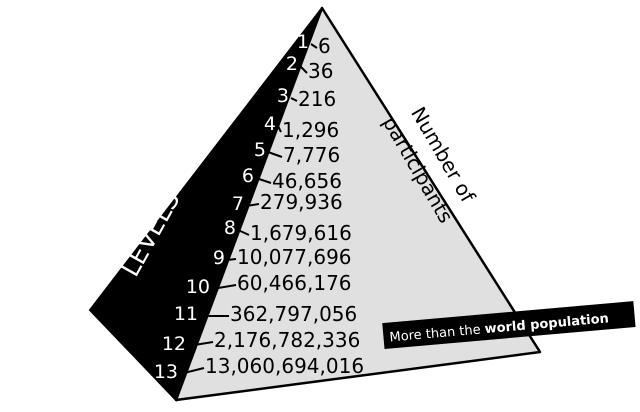  Describe the element at coordinates (166, 372) in the screenshot. I see `level-number: 13` at that location.